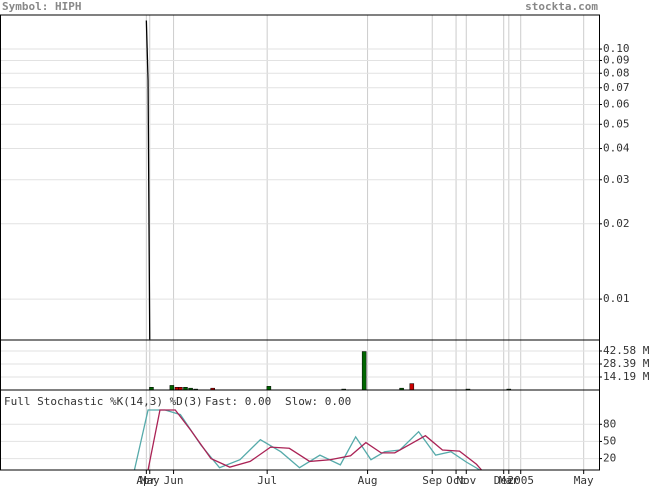  I want to click on y-tick-label: 0.05, so click(616, 123).